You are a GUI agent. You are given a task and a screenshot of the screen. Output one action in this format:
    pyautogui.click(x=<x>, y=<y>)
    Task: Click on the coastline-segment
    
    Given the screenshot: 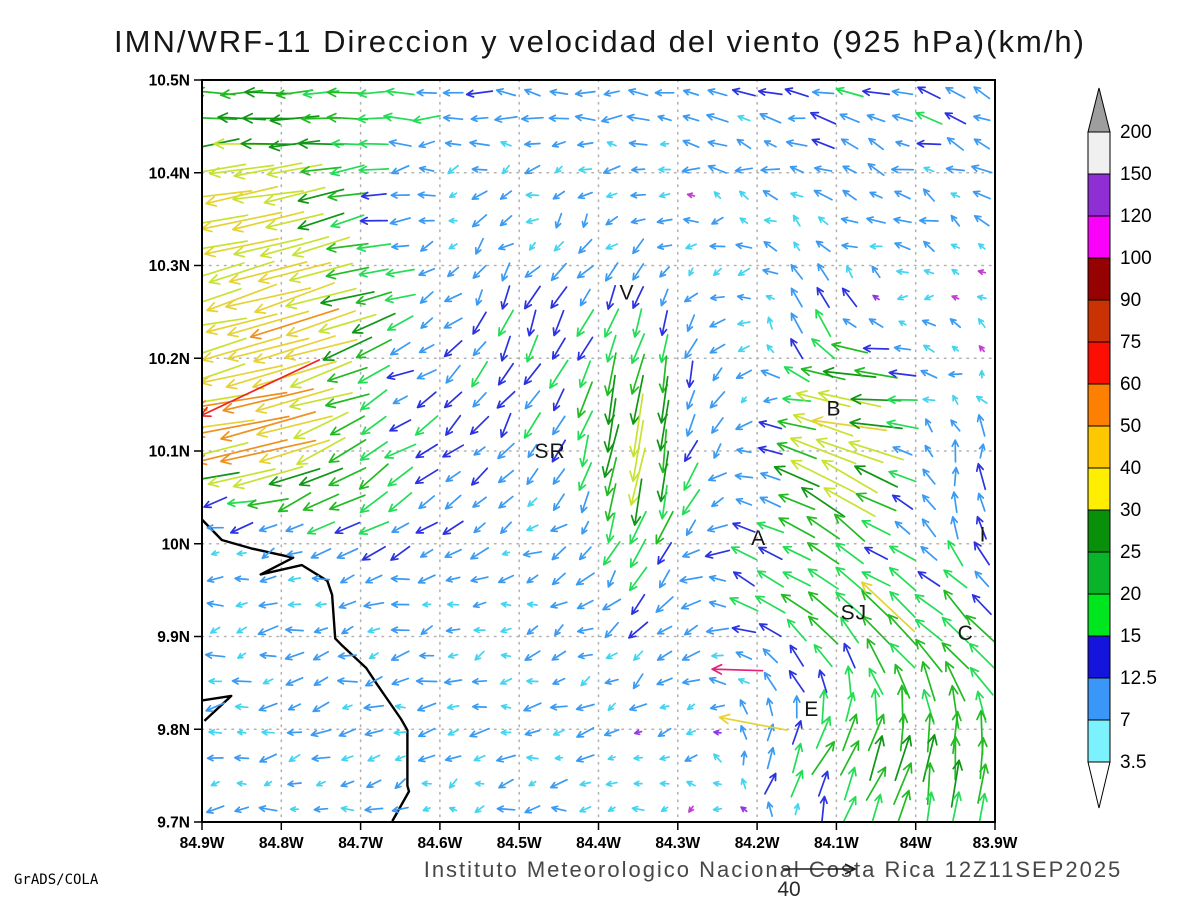 What is the action you would take?
    pyautogui.click(x=306, y=670)
    